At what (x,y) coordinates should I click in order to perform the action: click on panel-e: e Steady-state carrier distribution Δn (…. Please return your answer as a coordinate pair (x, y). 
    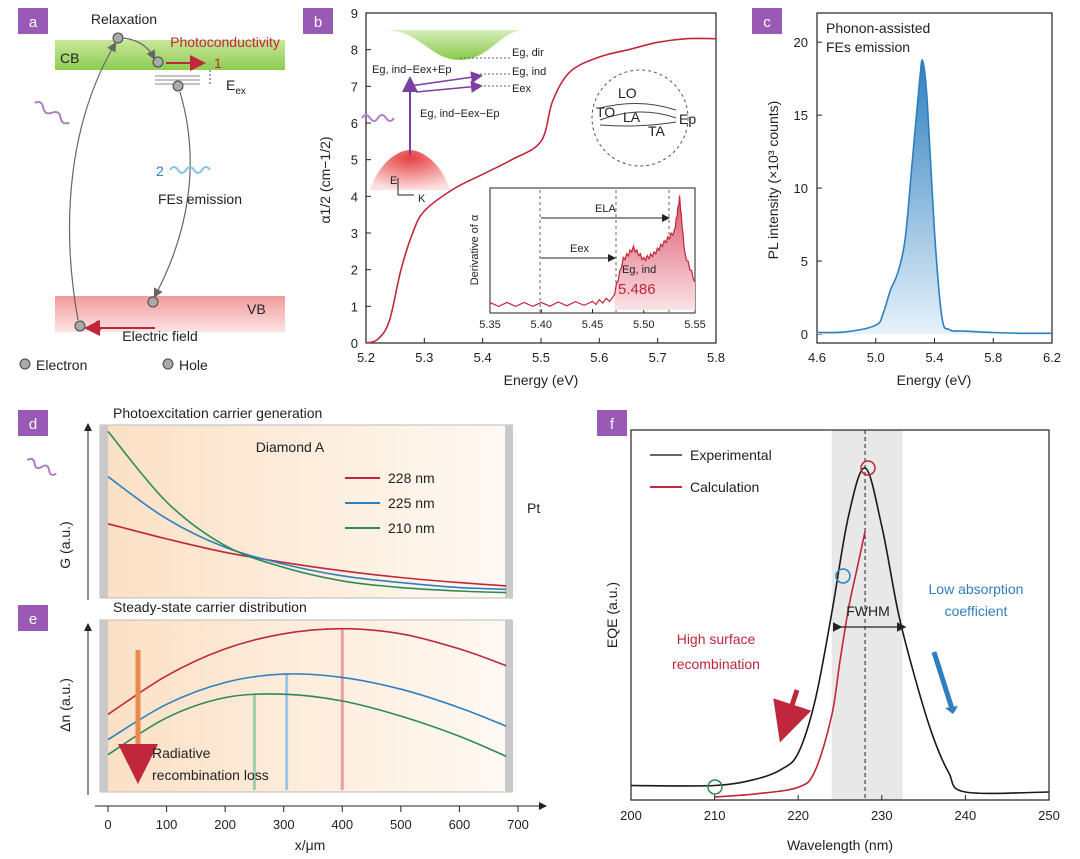
    Looking at the image, I should click on (282, 726).